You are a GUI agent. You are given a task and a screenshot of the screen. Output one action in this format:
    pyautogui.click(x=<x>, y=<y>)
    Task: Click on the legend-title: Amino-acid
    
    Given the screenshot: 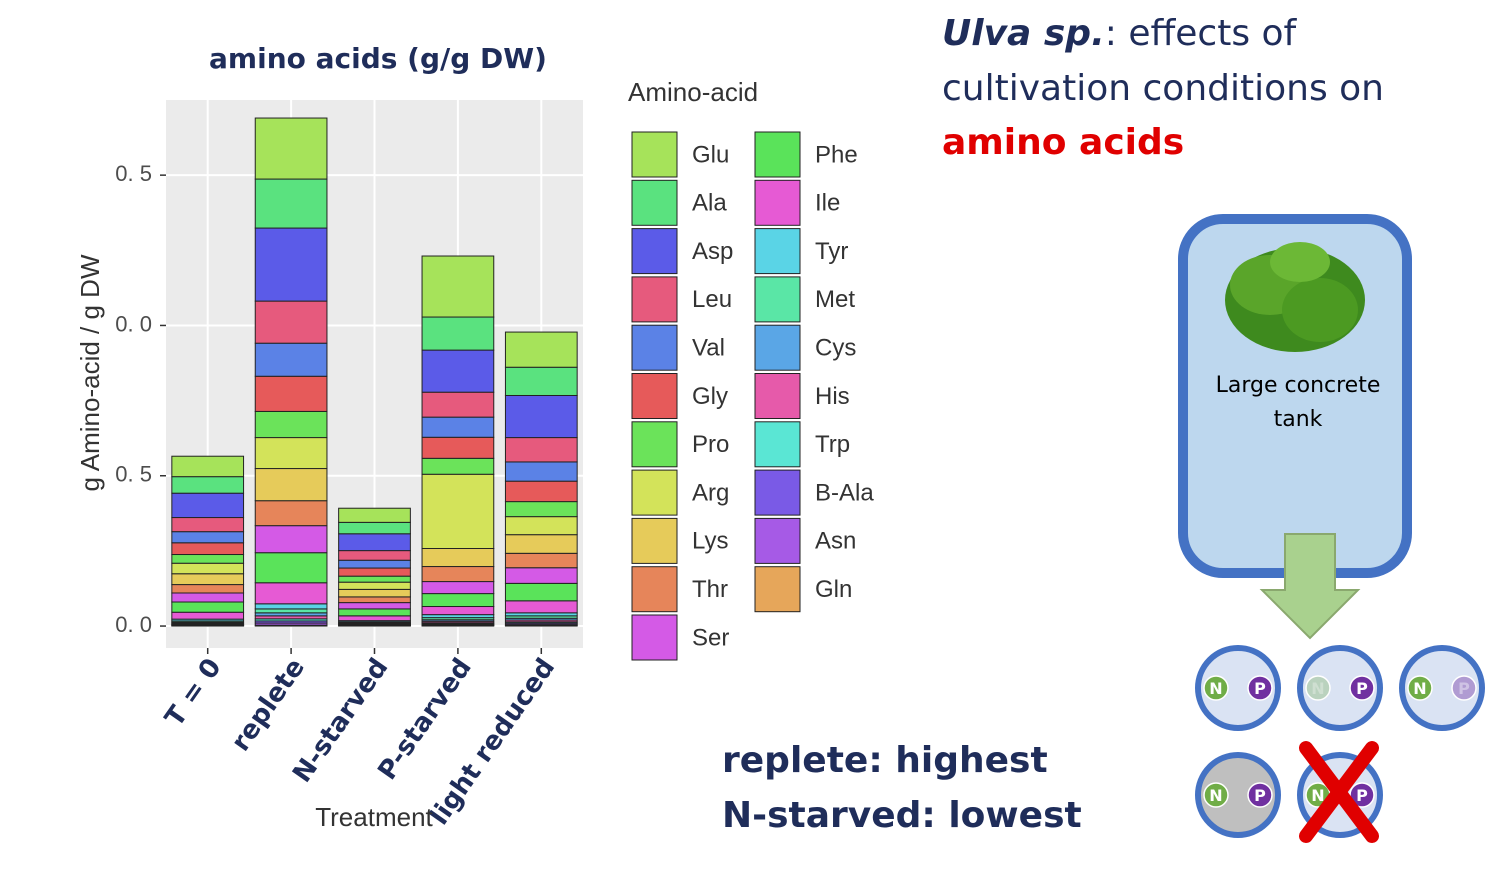 What is the action you would take?
    pyautogui.click(x=693, y=92)
    